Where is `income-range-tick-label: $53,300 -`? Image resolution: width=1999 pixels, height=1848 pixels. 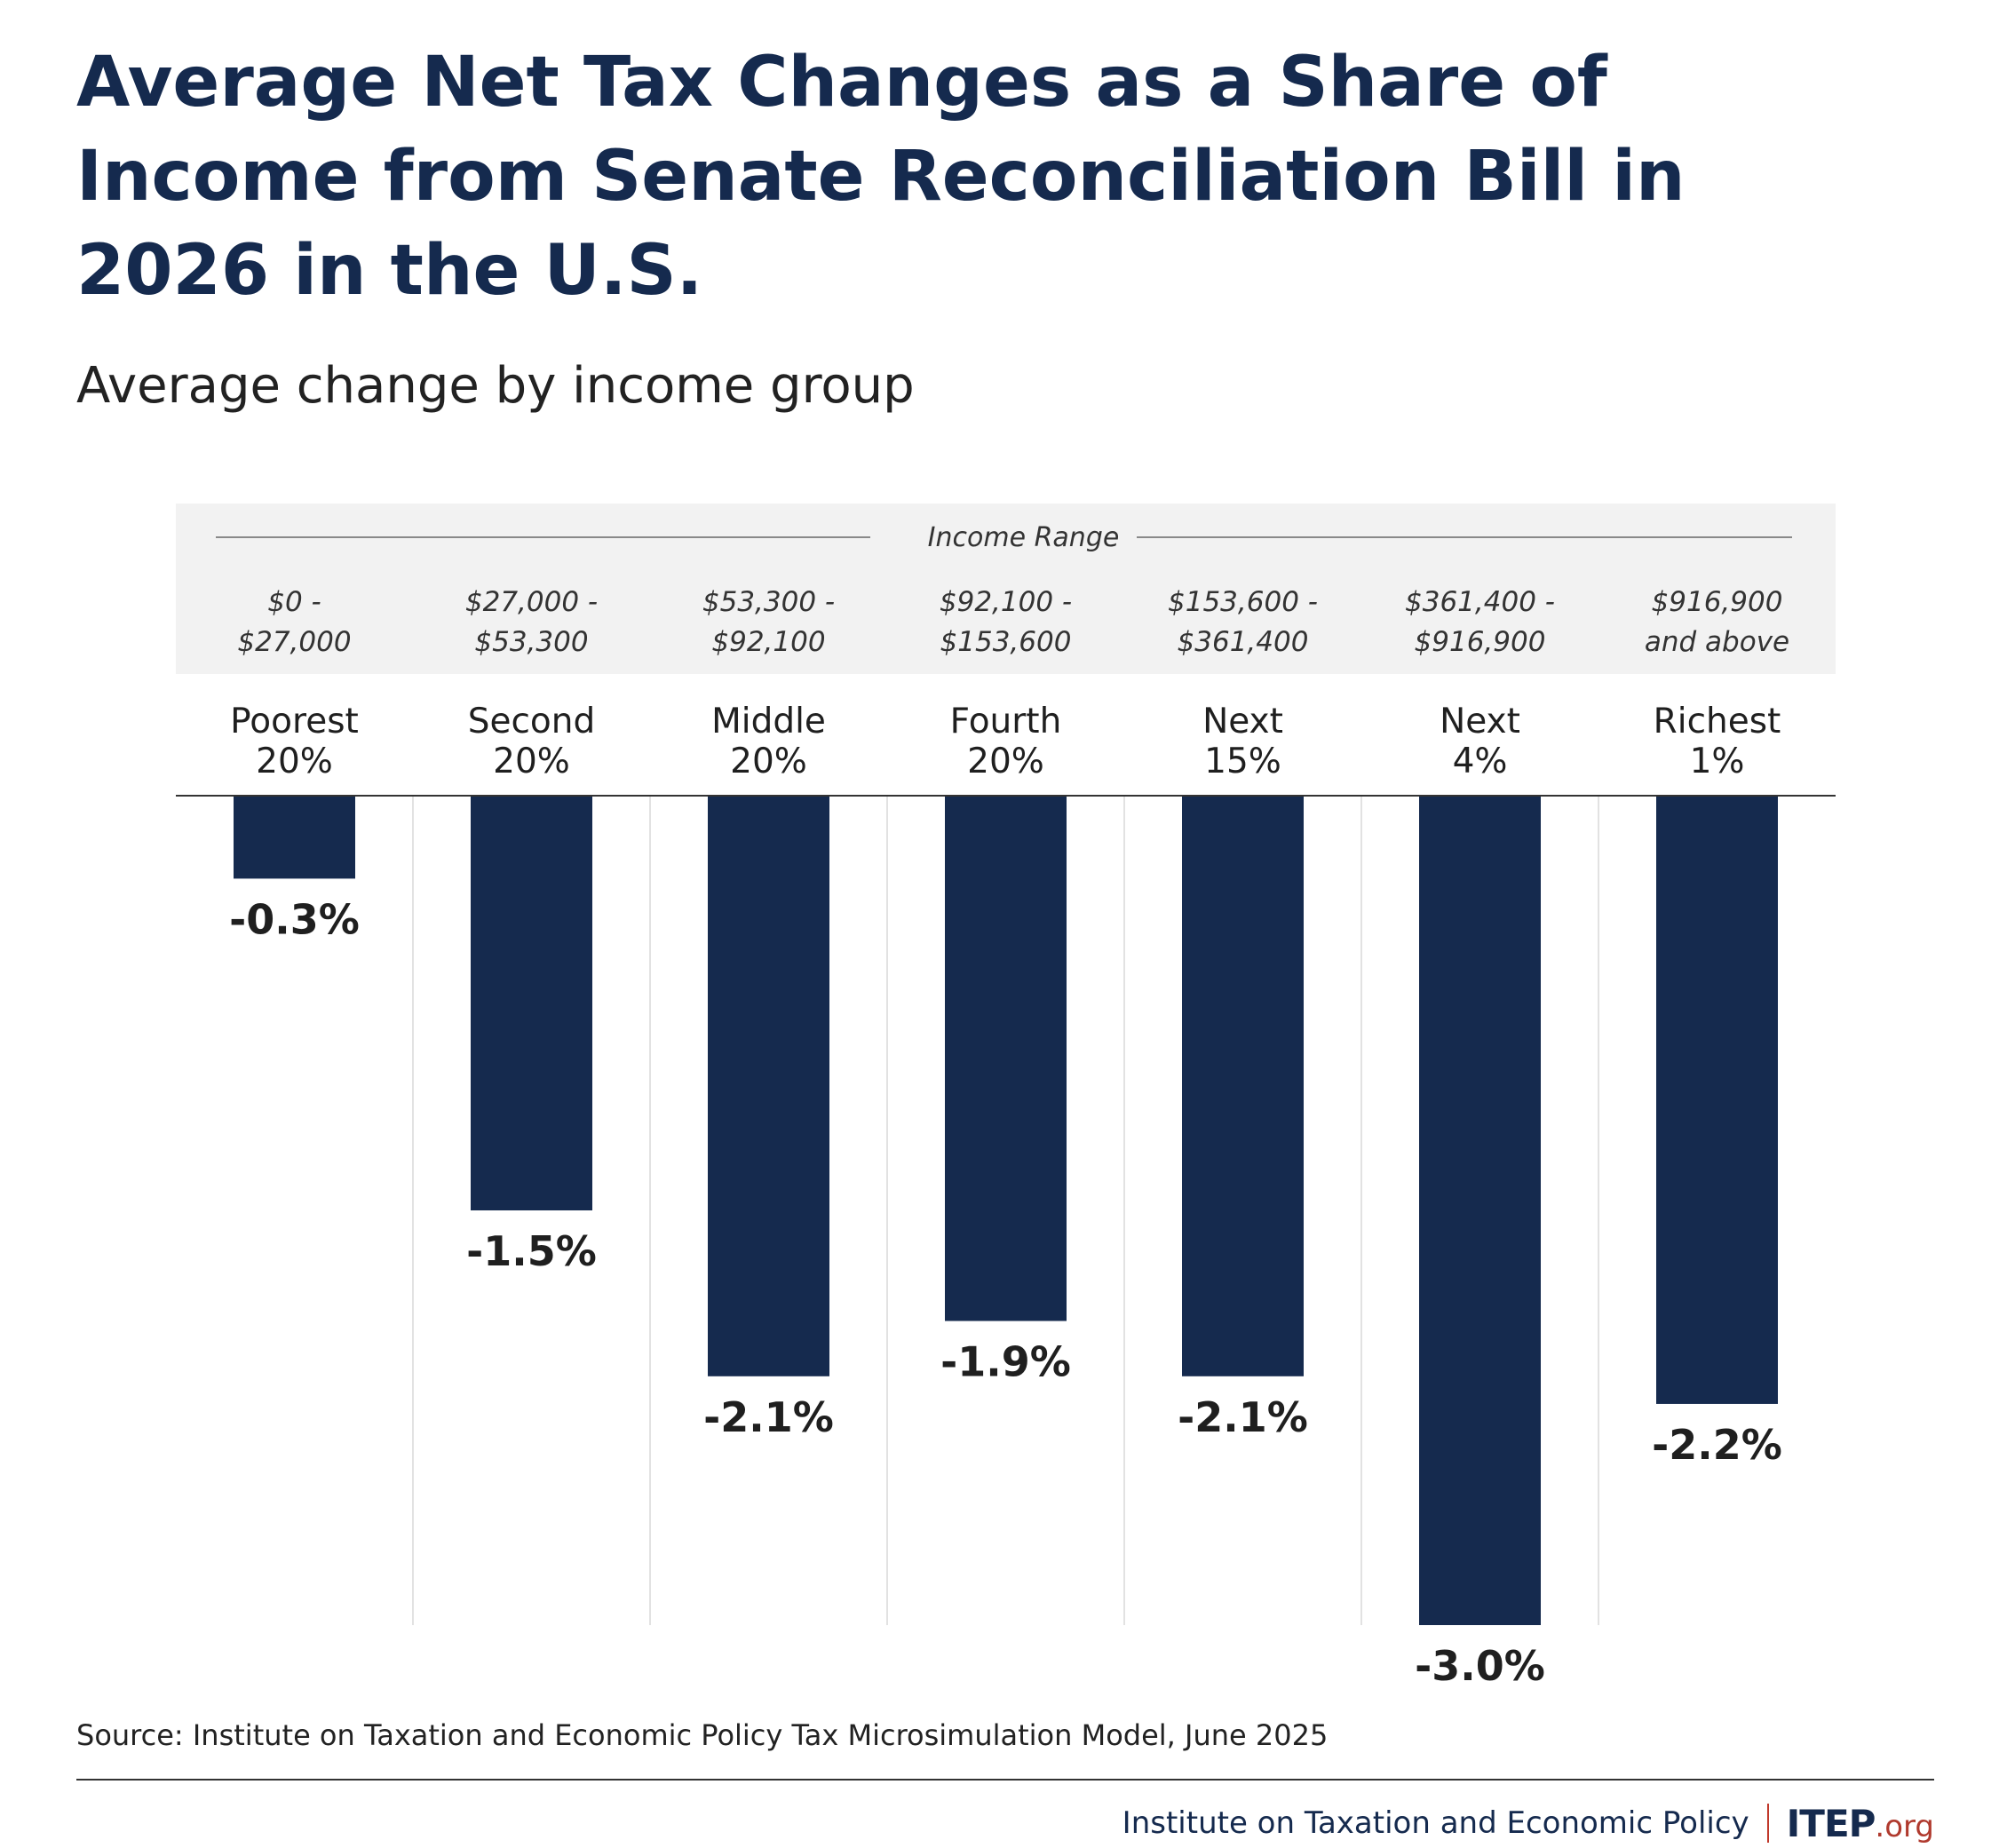
income-range-tick-label: $53,300 - is located at coordinates (768, 602).